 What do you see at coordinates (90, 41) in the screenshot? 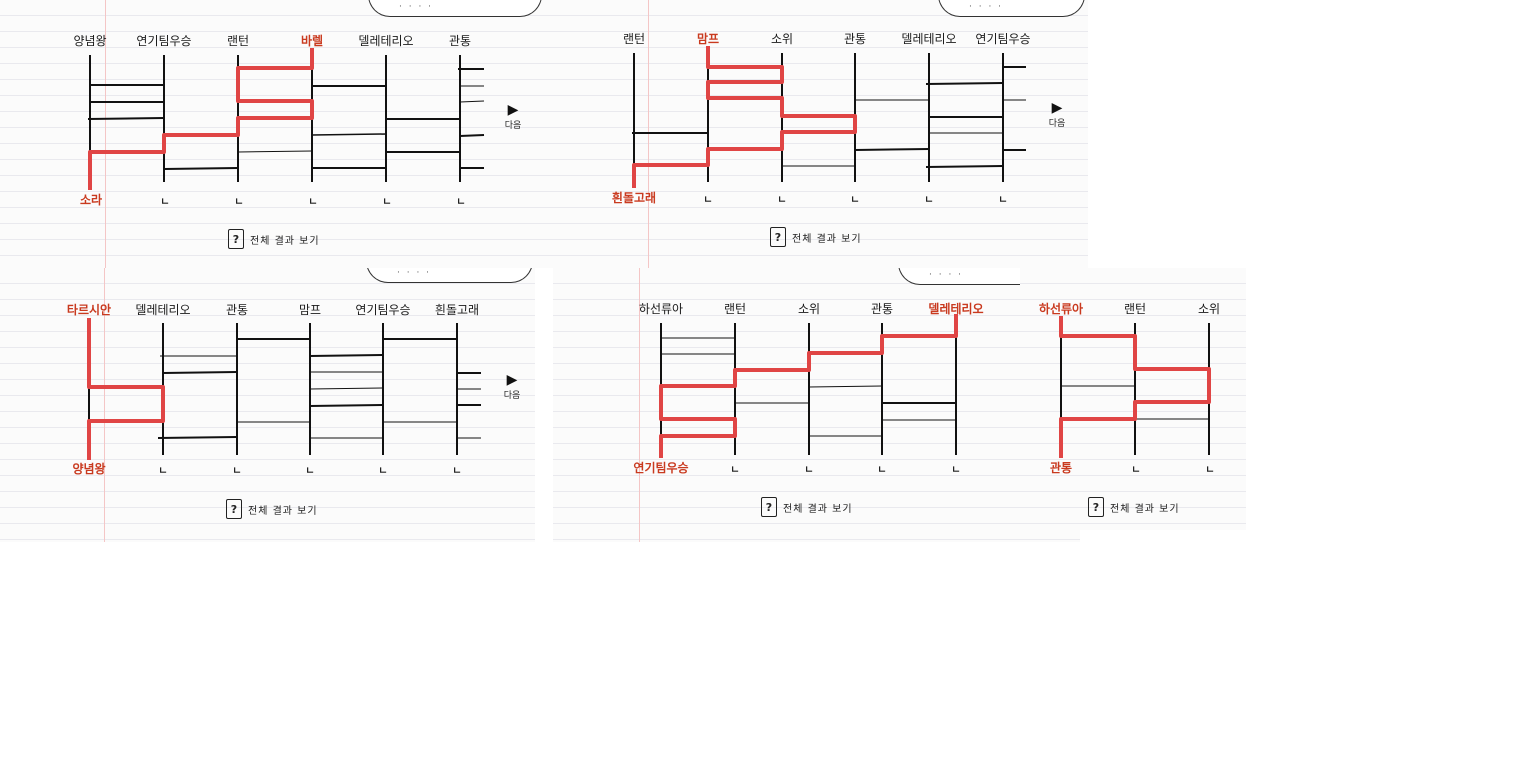
I see `player-name: 양념왕` at bounding box center [90, 41].